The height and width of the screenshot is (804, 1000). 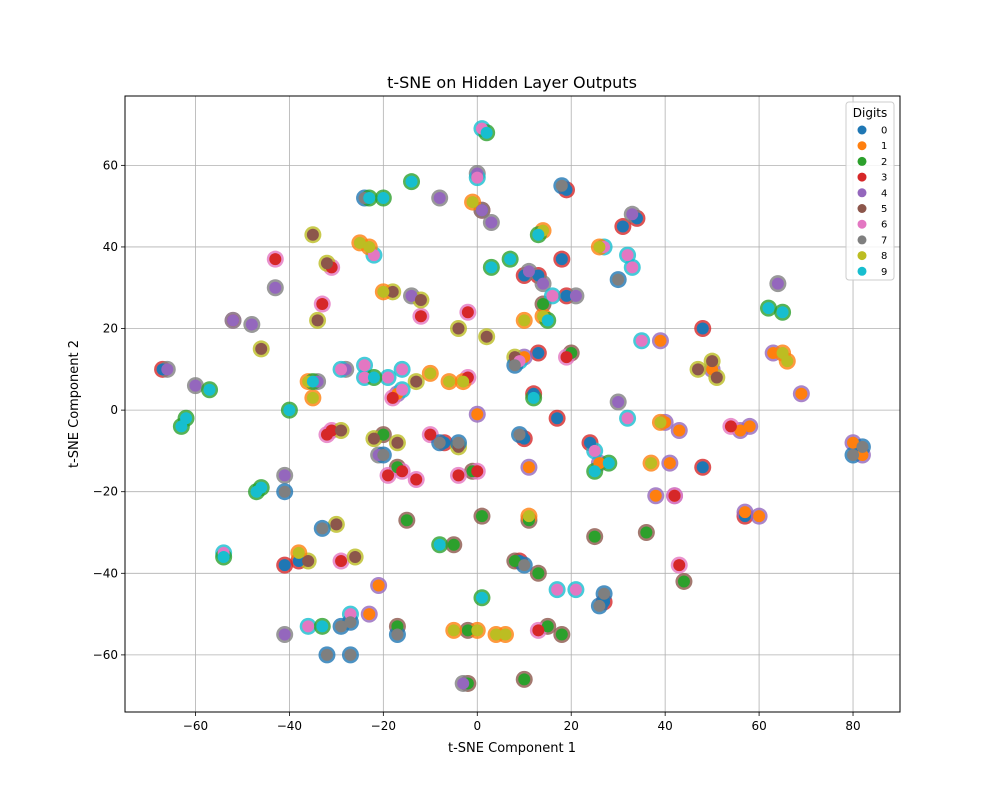 What do you see at coordinates (884, 225) in the screenshot?
I see `legend-label-digit-6: 6` at bounding box center [884, 225].